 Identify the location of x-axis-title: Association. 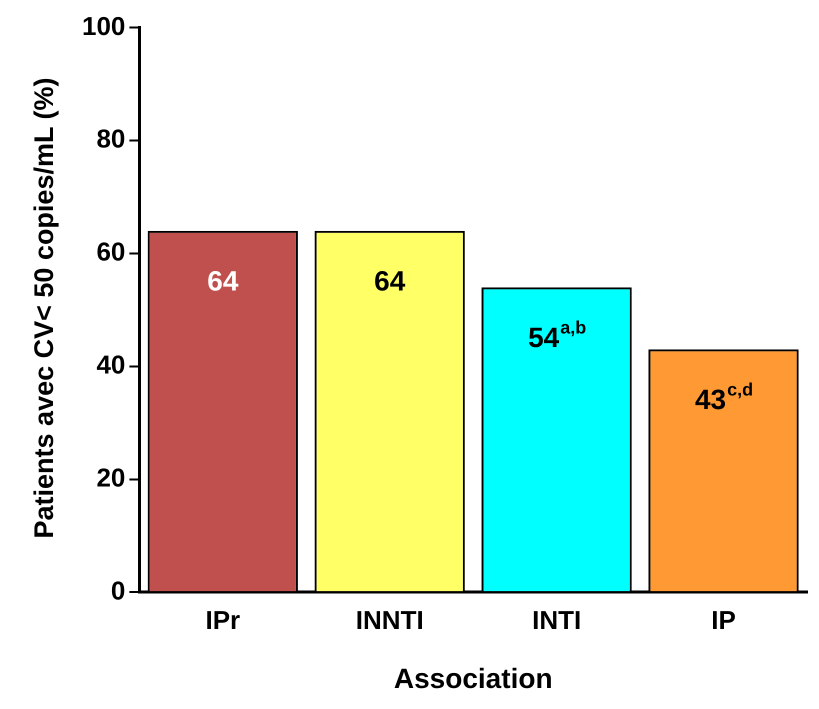
(473, 678).